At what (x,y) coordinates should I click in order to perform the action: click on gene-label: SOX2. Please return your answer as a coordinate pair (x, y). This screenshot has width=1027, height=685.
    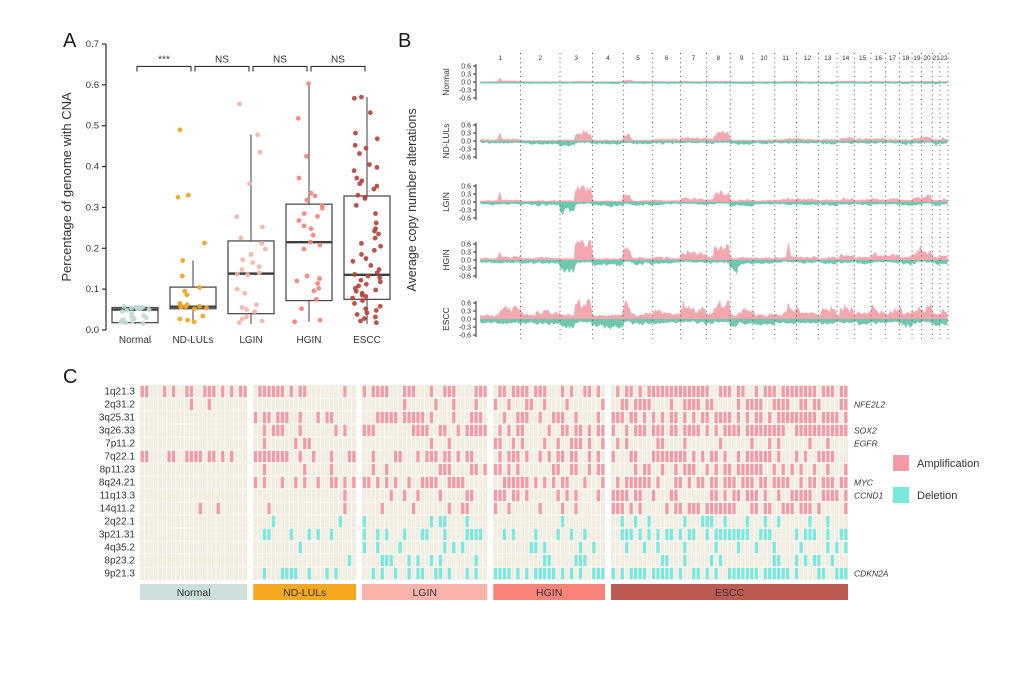
    Looking at the image, I should click on (865, 431).